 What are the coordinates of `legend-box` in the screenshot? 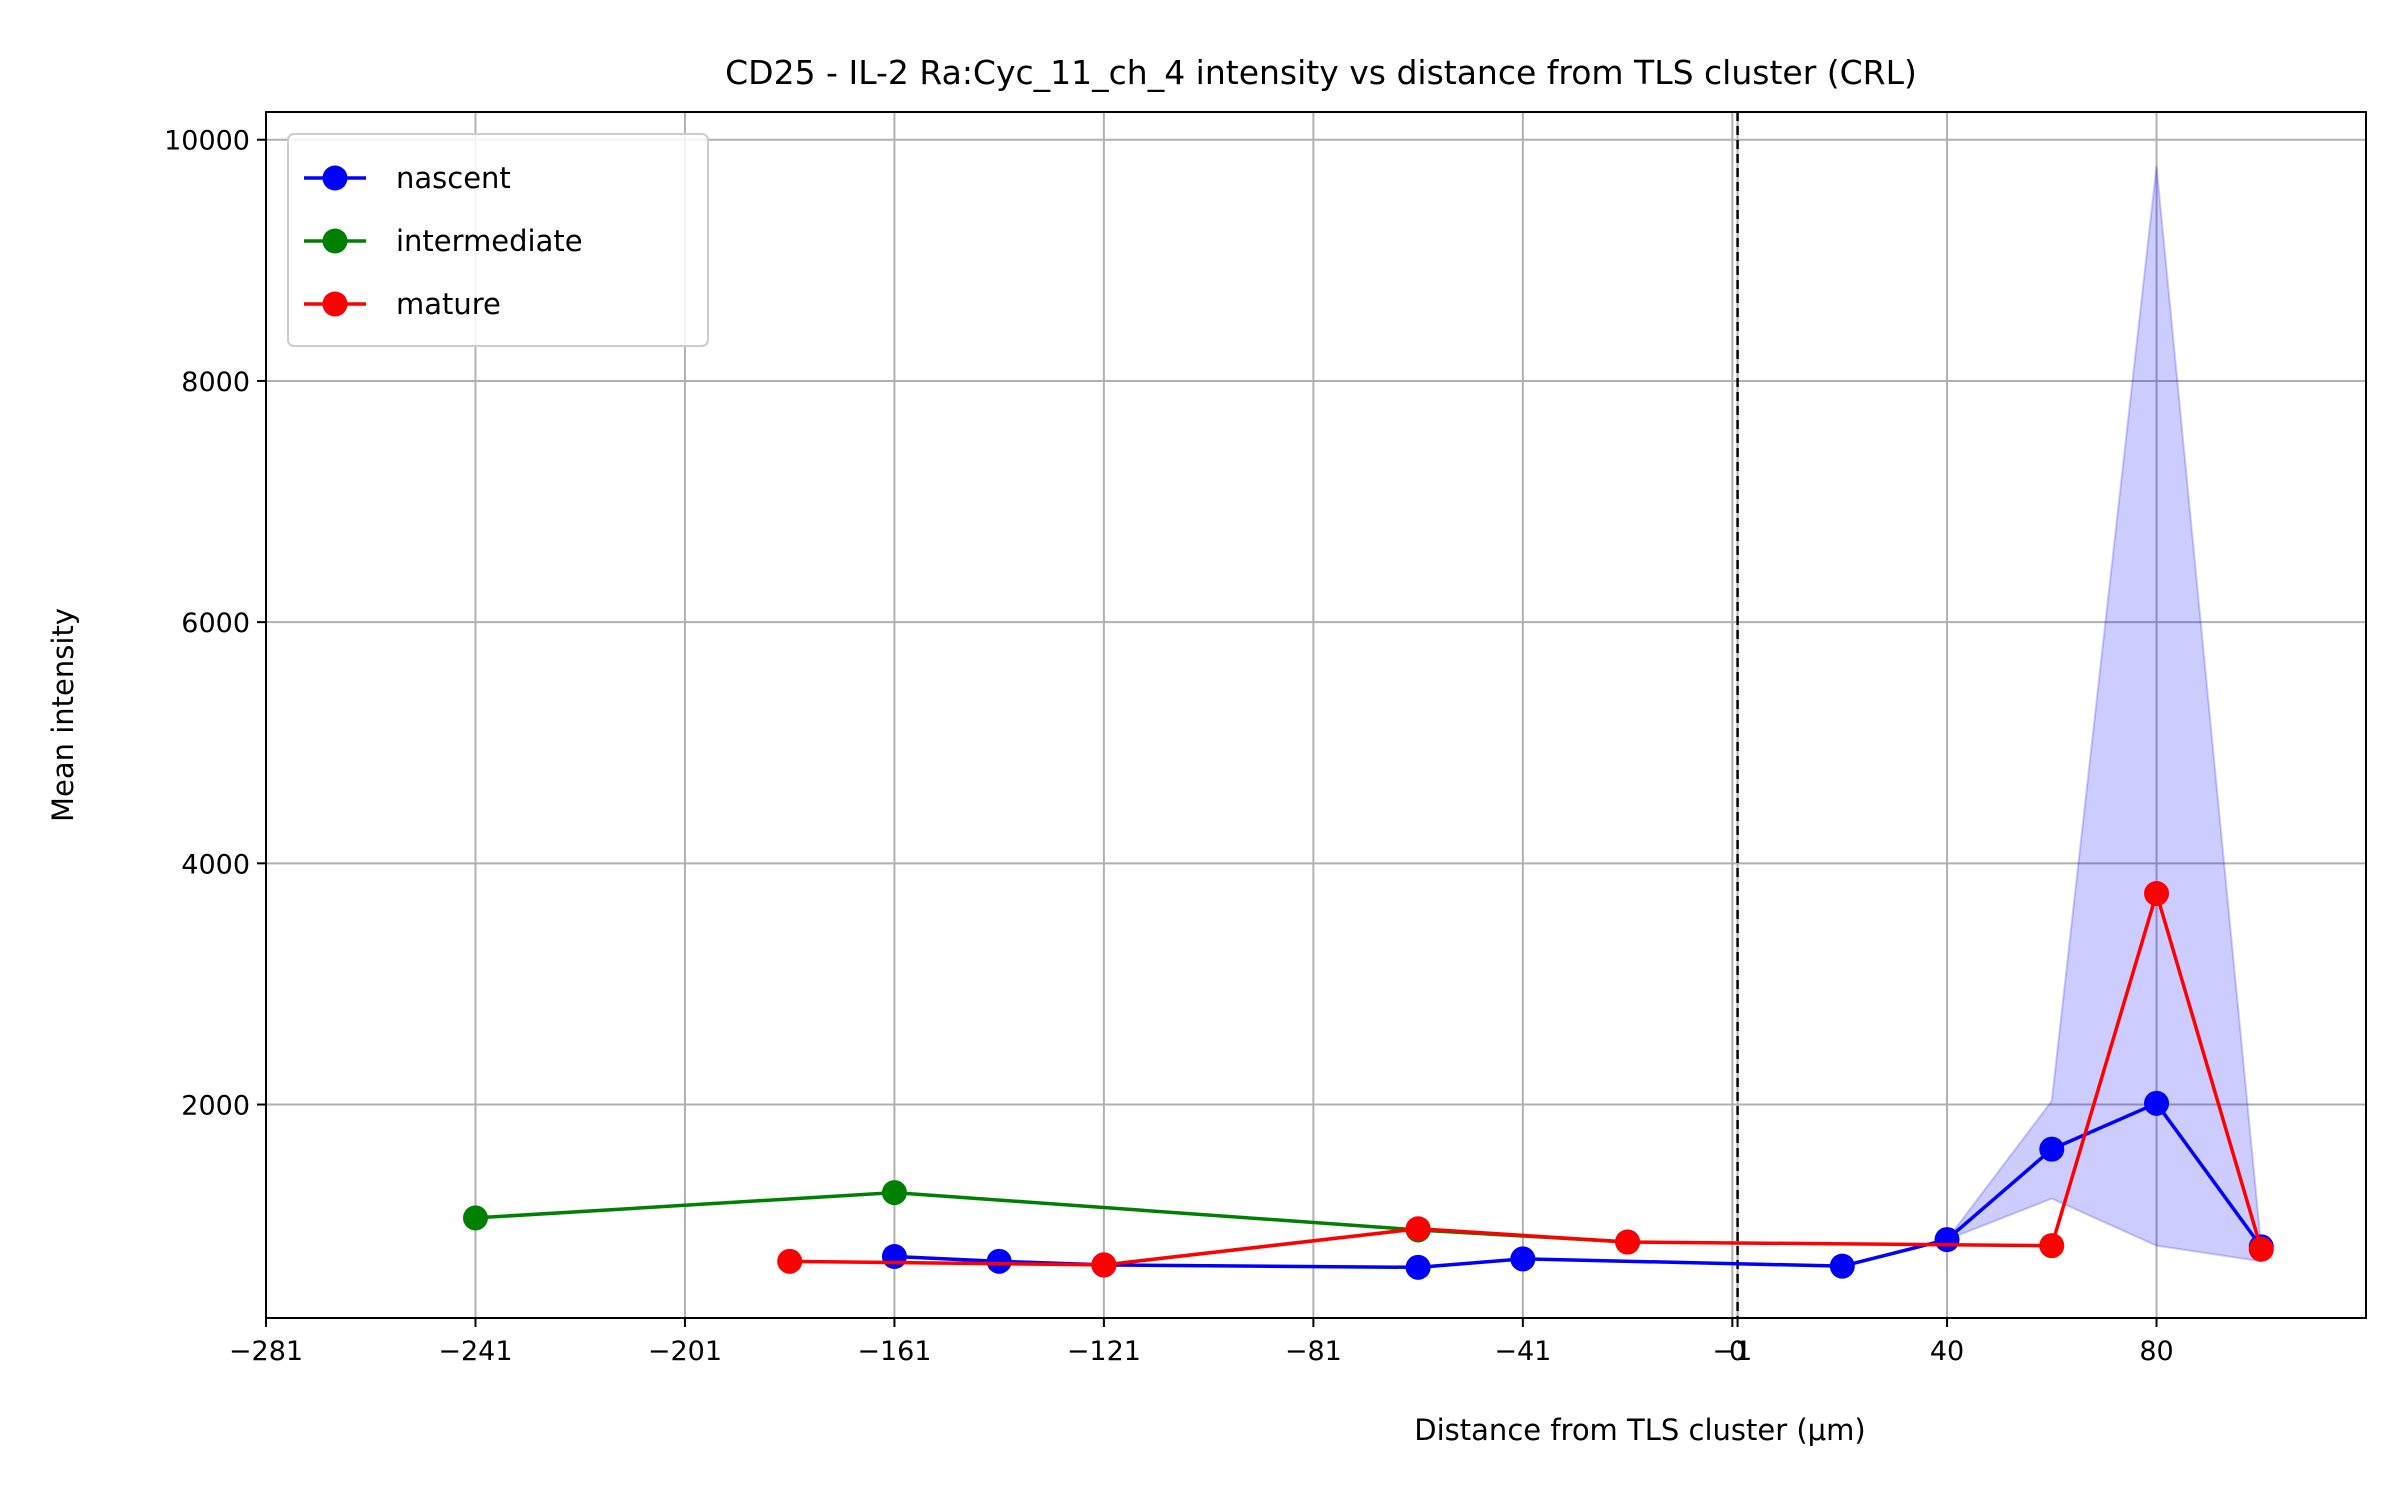 It's located at (498, 240).